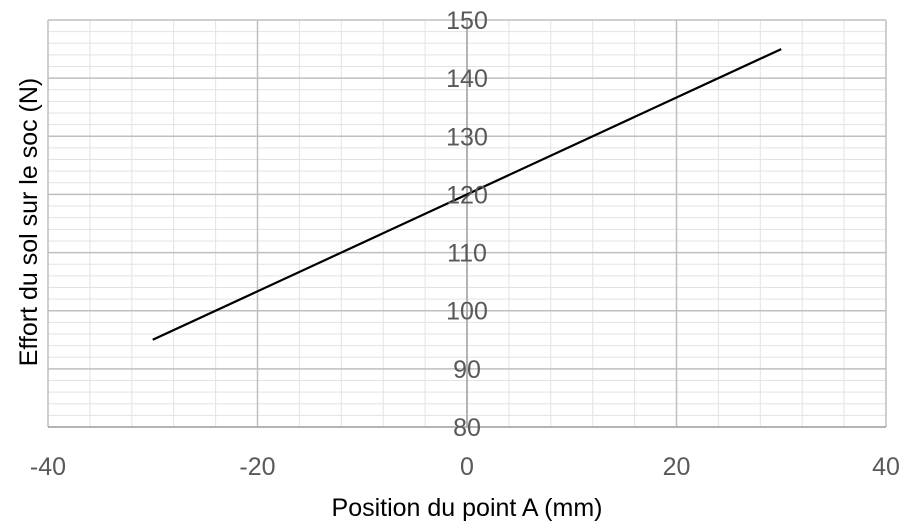  Describe the element at coordinates (467, 79) in the screenshot. I see `y-tick-label: 140` at that location.